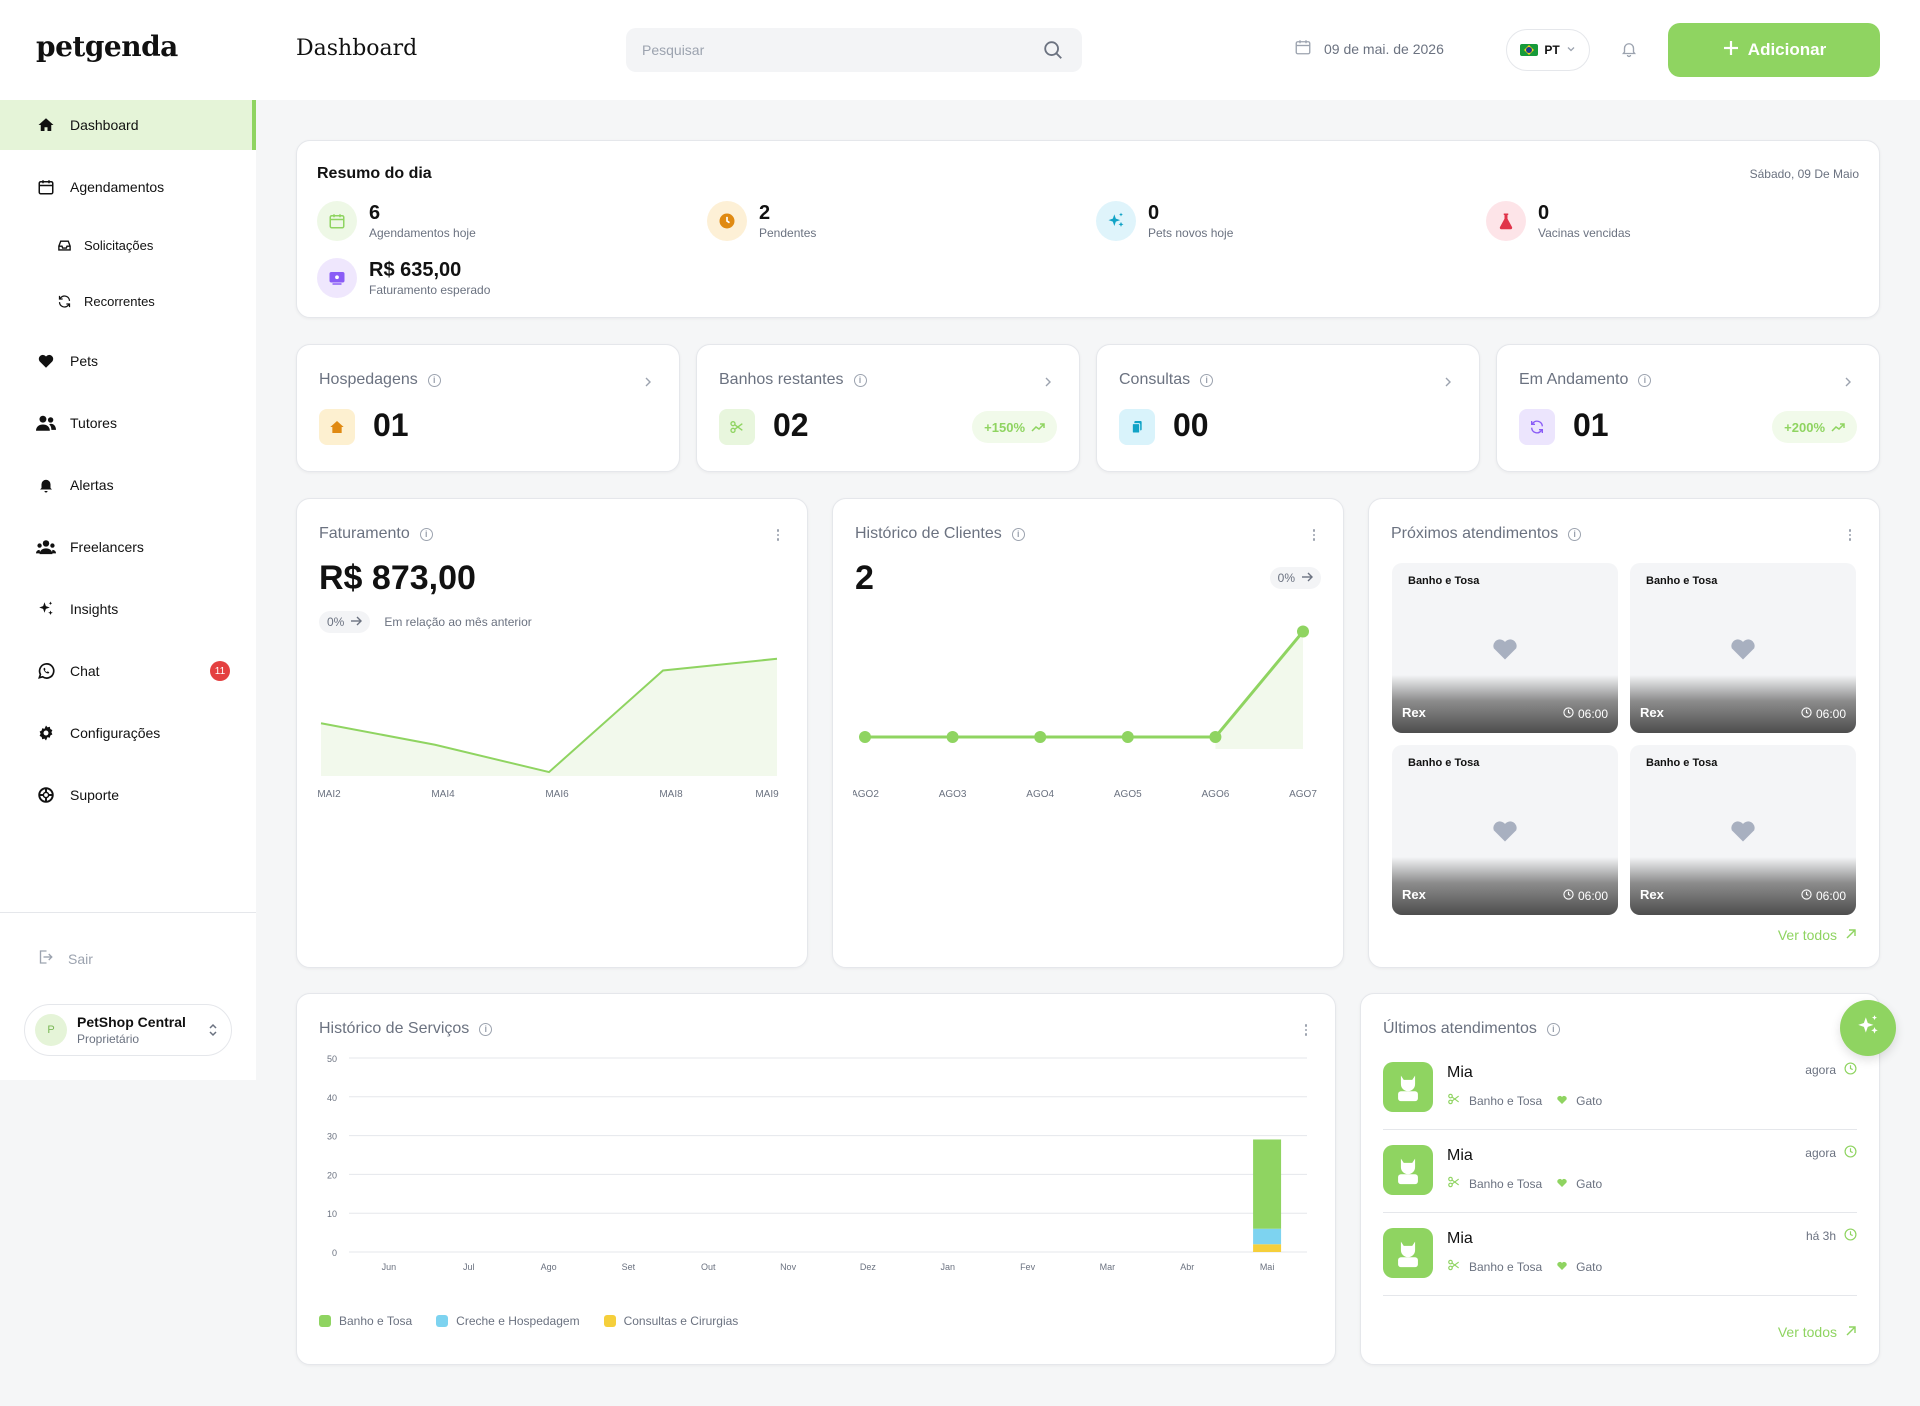 The width and height of the screenshot is (1920, 1406). Describe the element at coordinates (1571, 50) in the screenshot. I see `chevron-down-icon` at that location.